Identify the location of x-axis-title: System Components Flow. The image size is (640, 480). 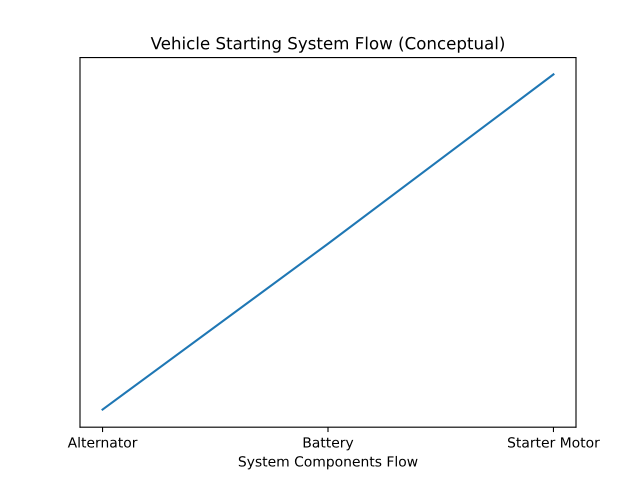
(328, 463).